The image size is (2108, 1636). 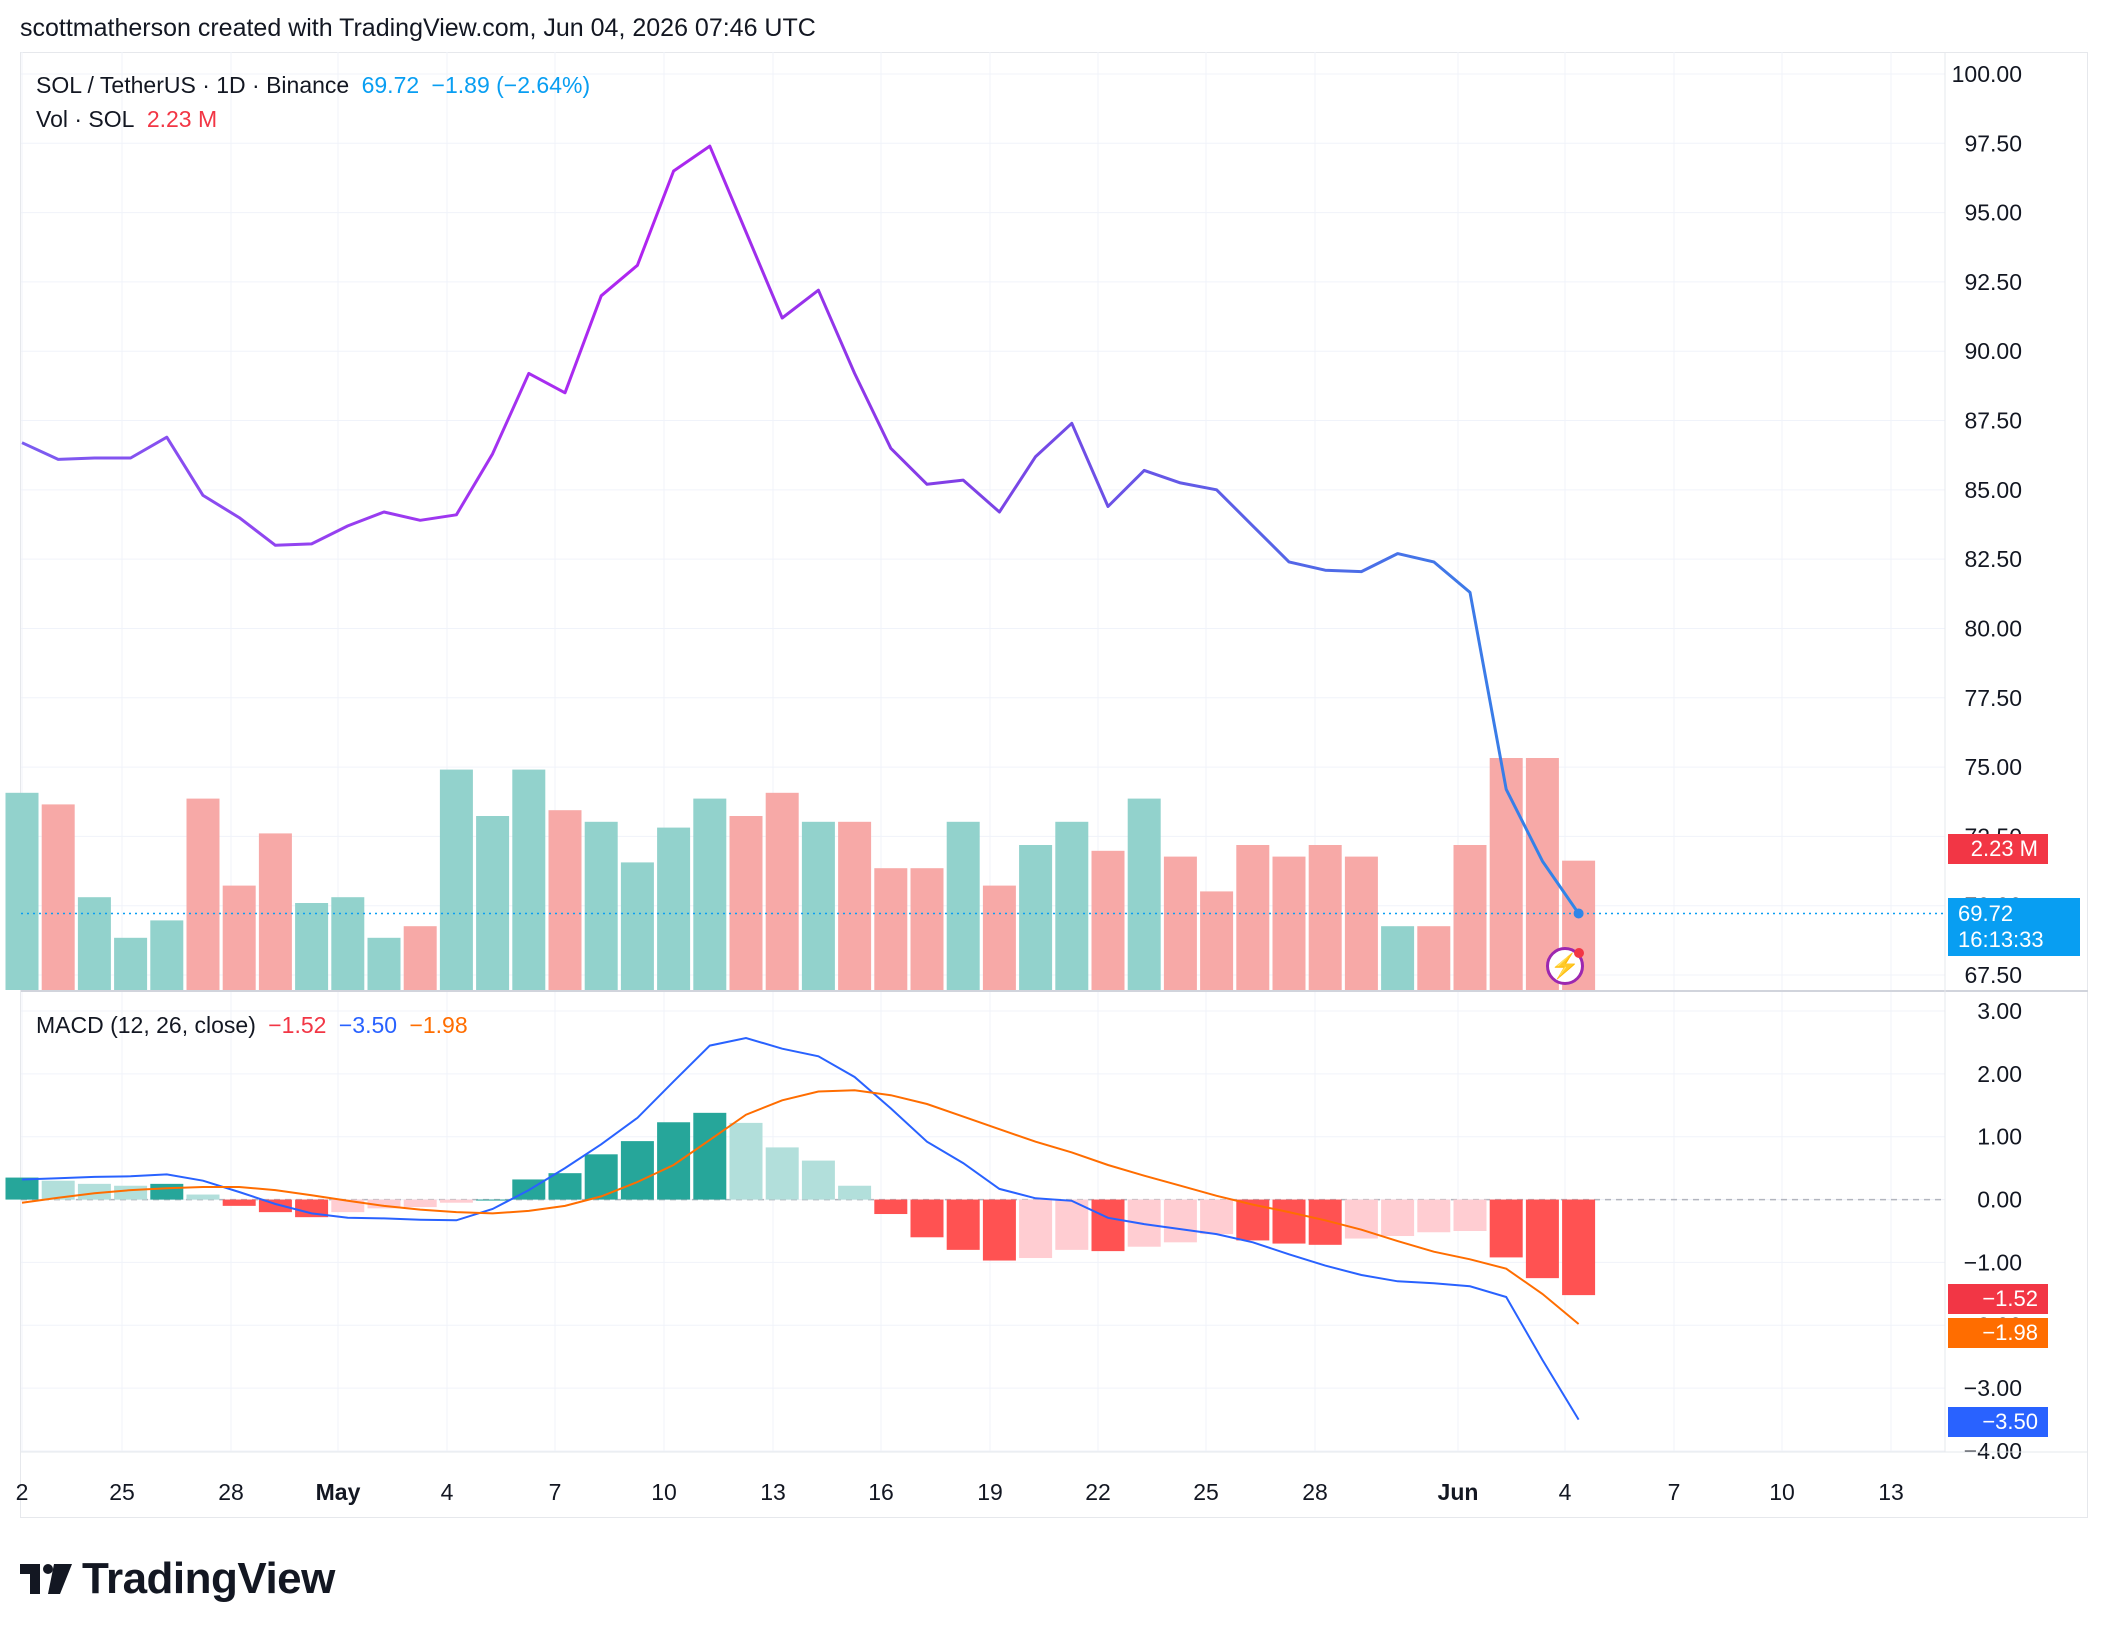 I want to click on macd-signal-badge: −1.98, so click(x=1998, y=1333).